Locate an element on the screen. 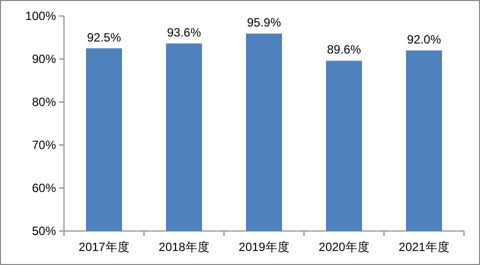 This screenshot has width=480, height=265. y-tick-label: 80% is located at coordinates (44, 102).